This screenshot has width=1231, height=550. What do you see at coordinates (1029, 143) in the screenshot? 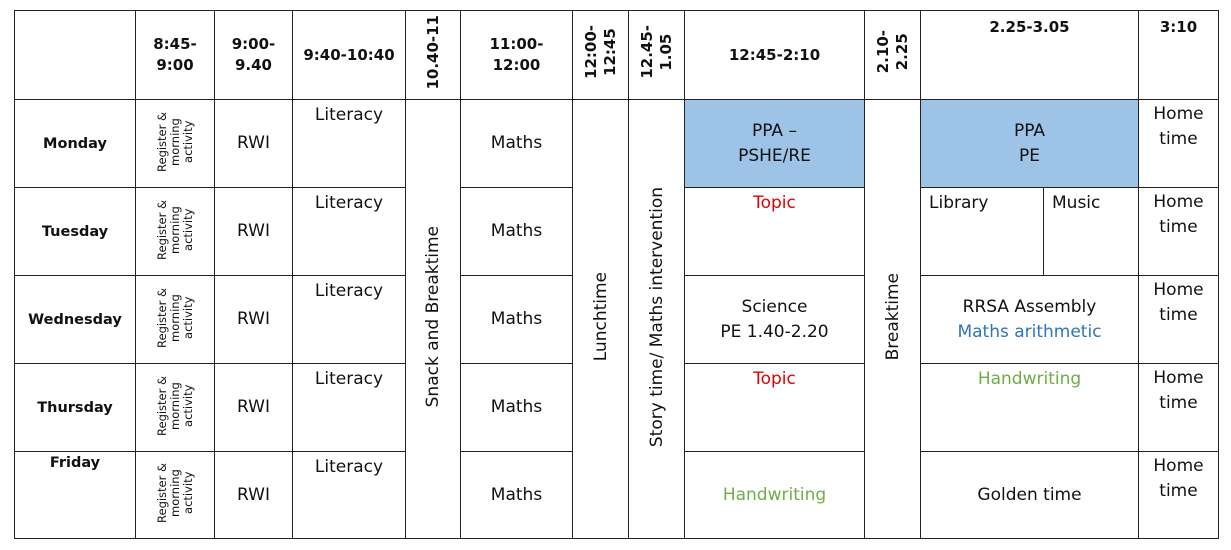
I see `ppa-pe-cell: PPA PE` at bounding box center [1029, 143].